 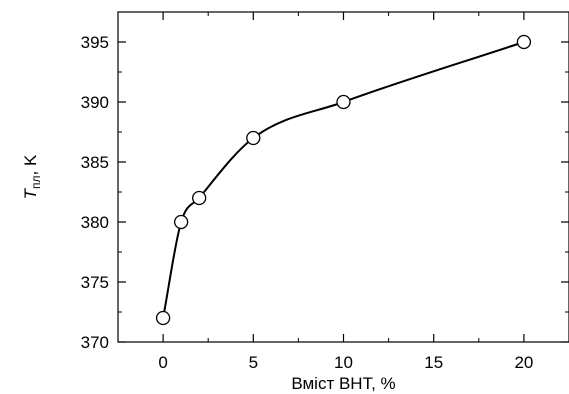 I want to click on x-tick-label: 20, so click(x=523, y=362).